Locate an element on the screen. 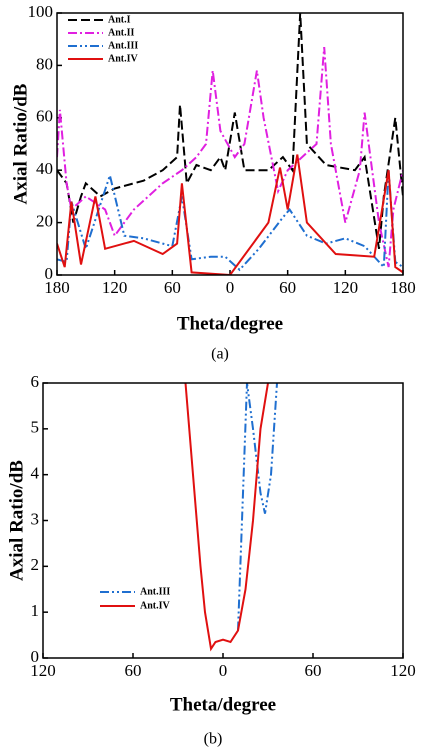  series-group is located at coordinates (231, 517).